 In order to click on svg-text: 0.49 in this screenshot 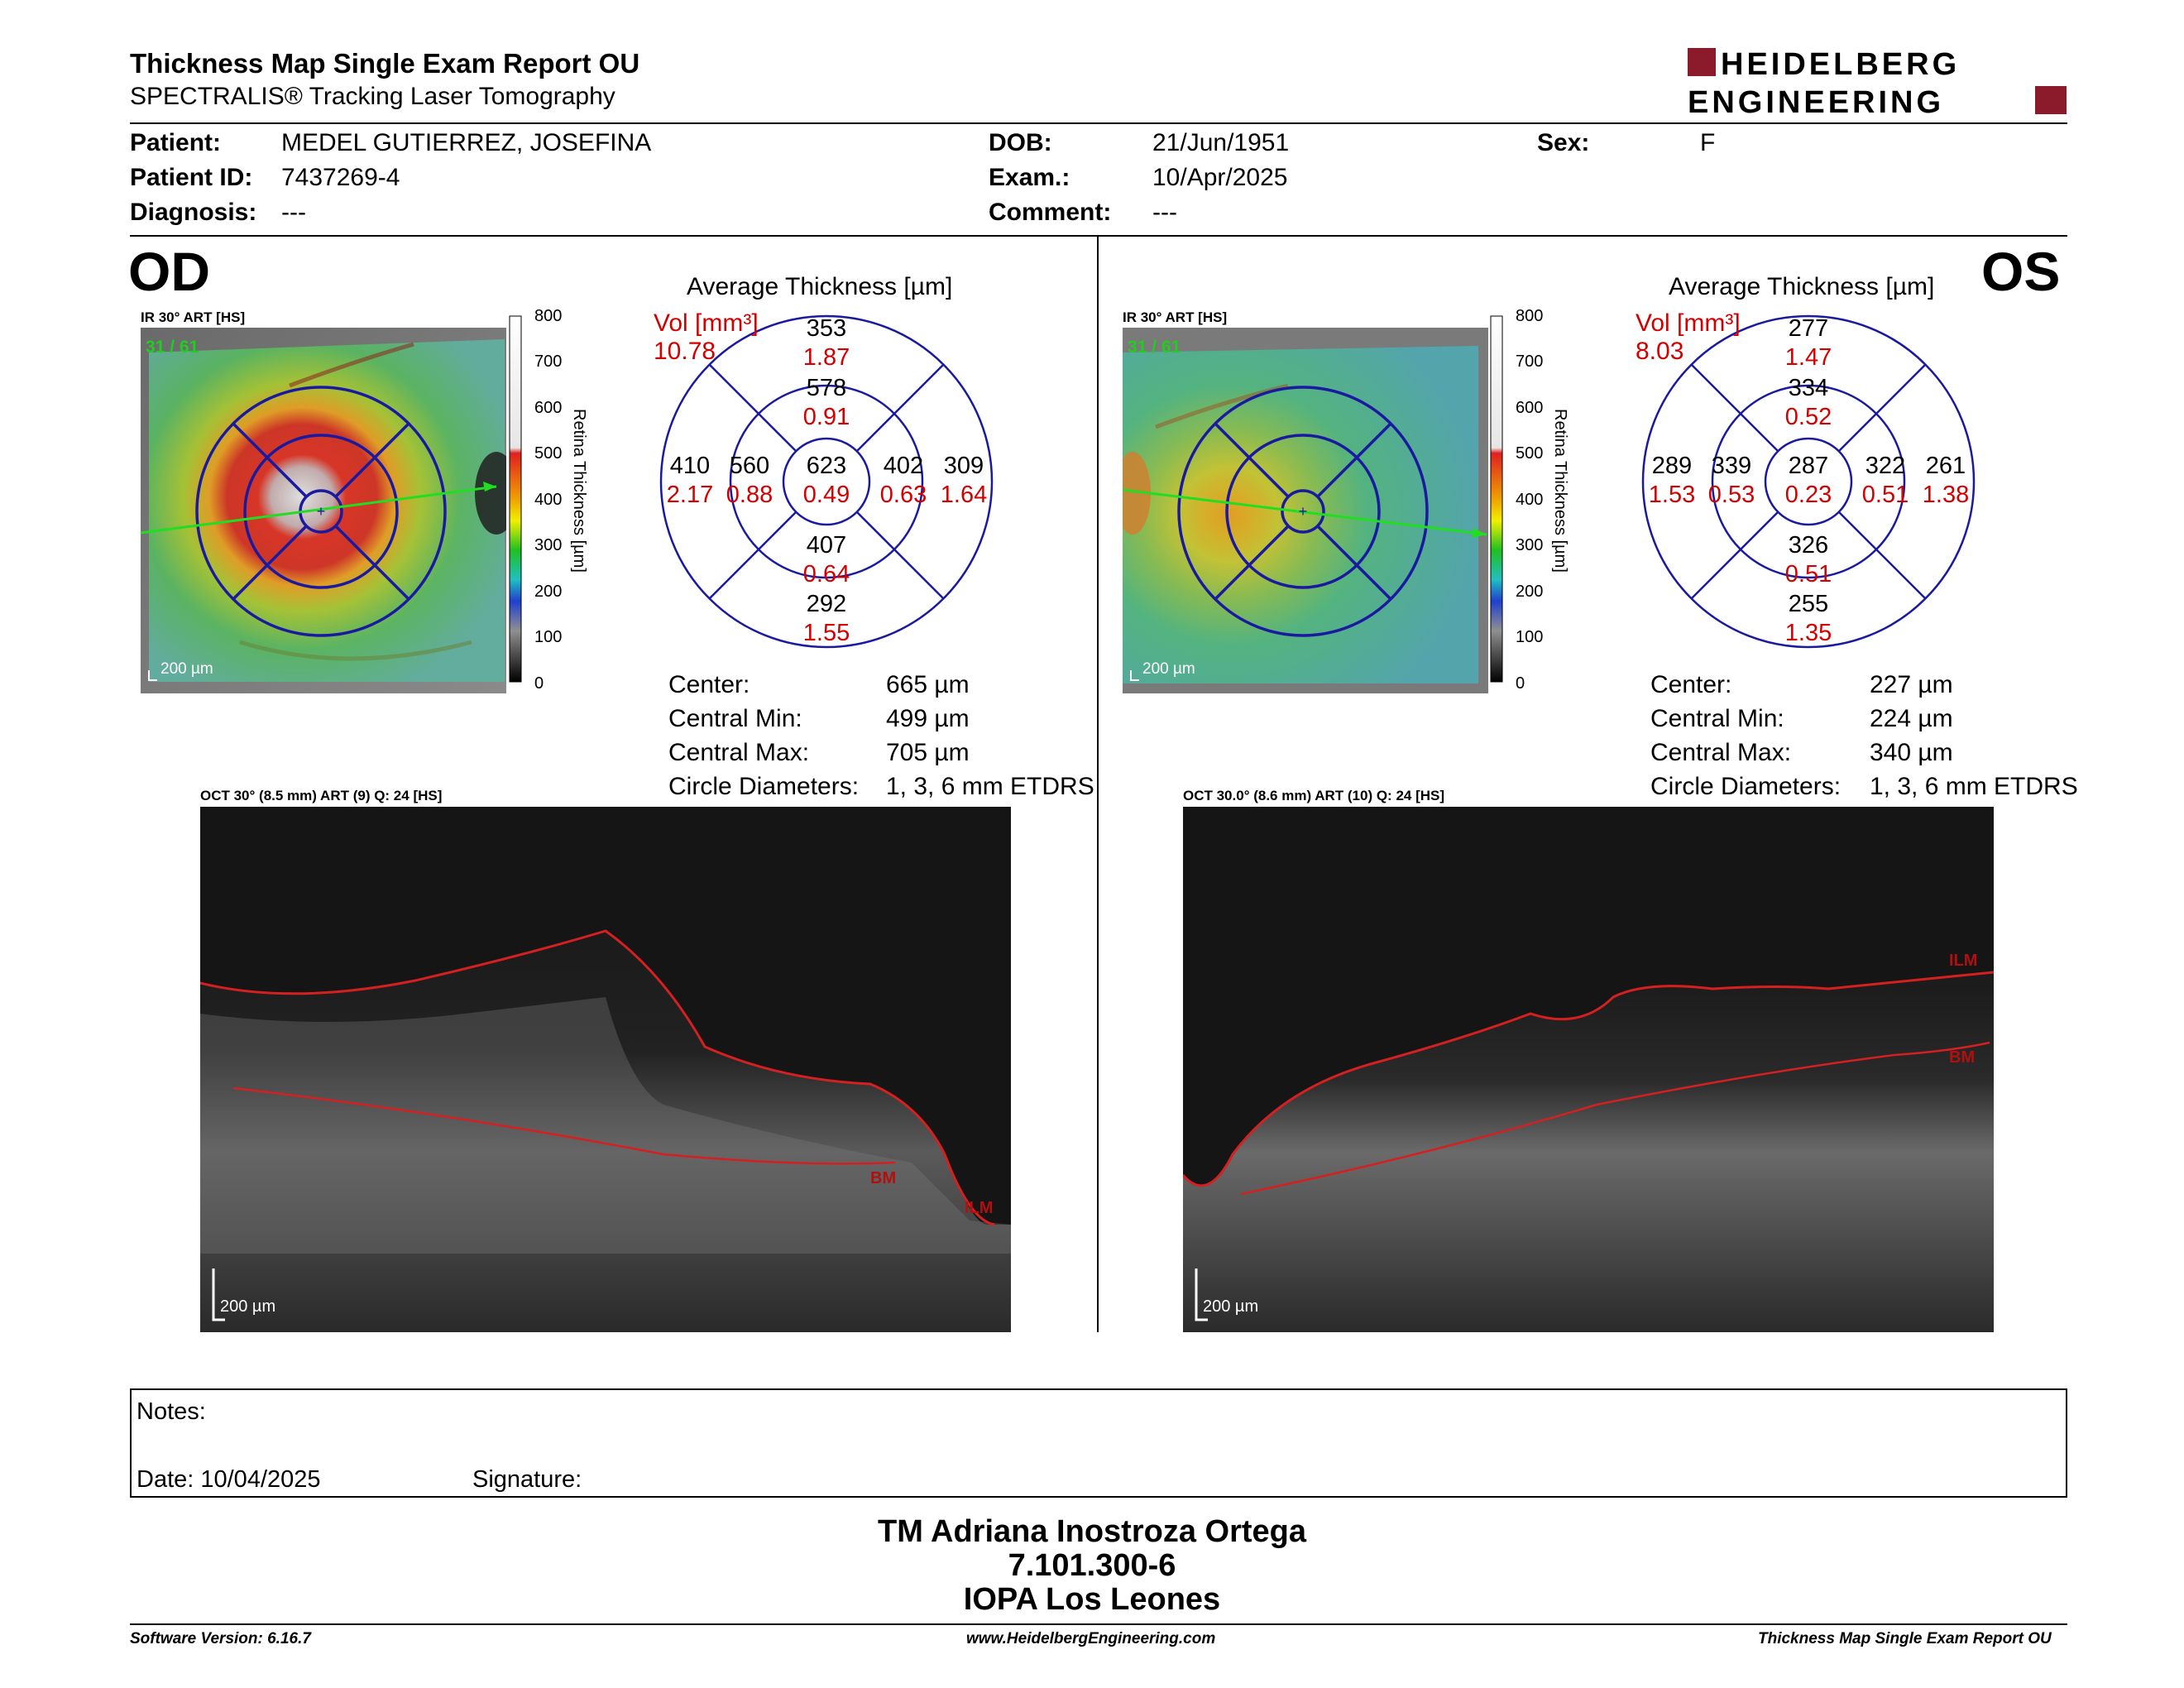, I will do `click(826, 495)`.